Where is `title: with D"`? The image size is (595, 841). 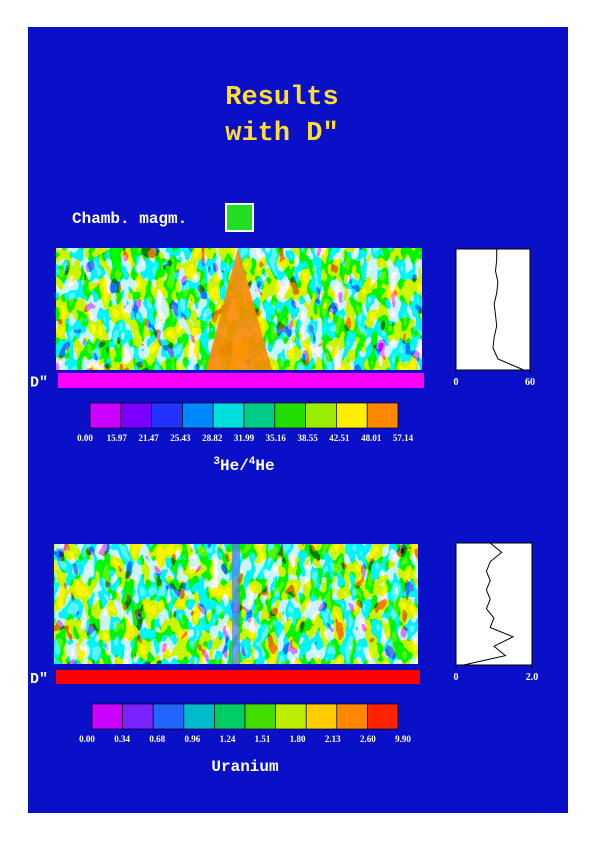 title: with D" is located at coordinates (281, 134).